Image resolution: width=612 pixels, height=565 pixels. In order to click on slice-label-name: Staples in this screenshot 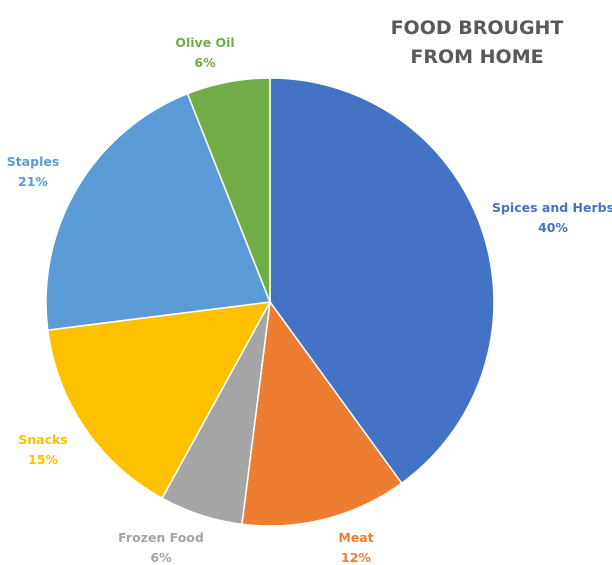, I will do `click(33, 161)`.